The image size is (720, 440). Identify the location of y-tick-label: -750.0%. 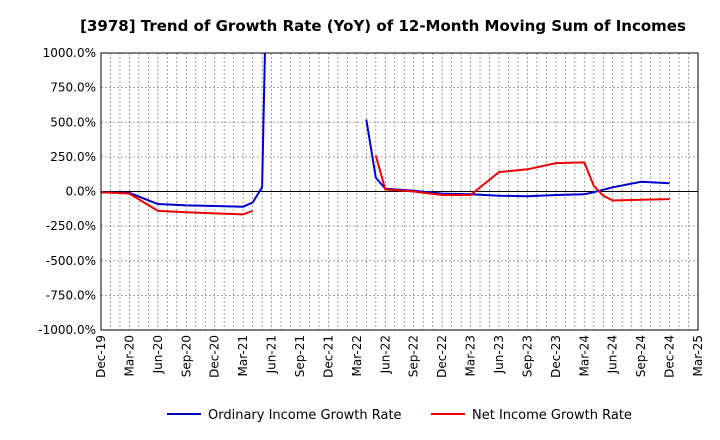
(71, 295).